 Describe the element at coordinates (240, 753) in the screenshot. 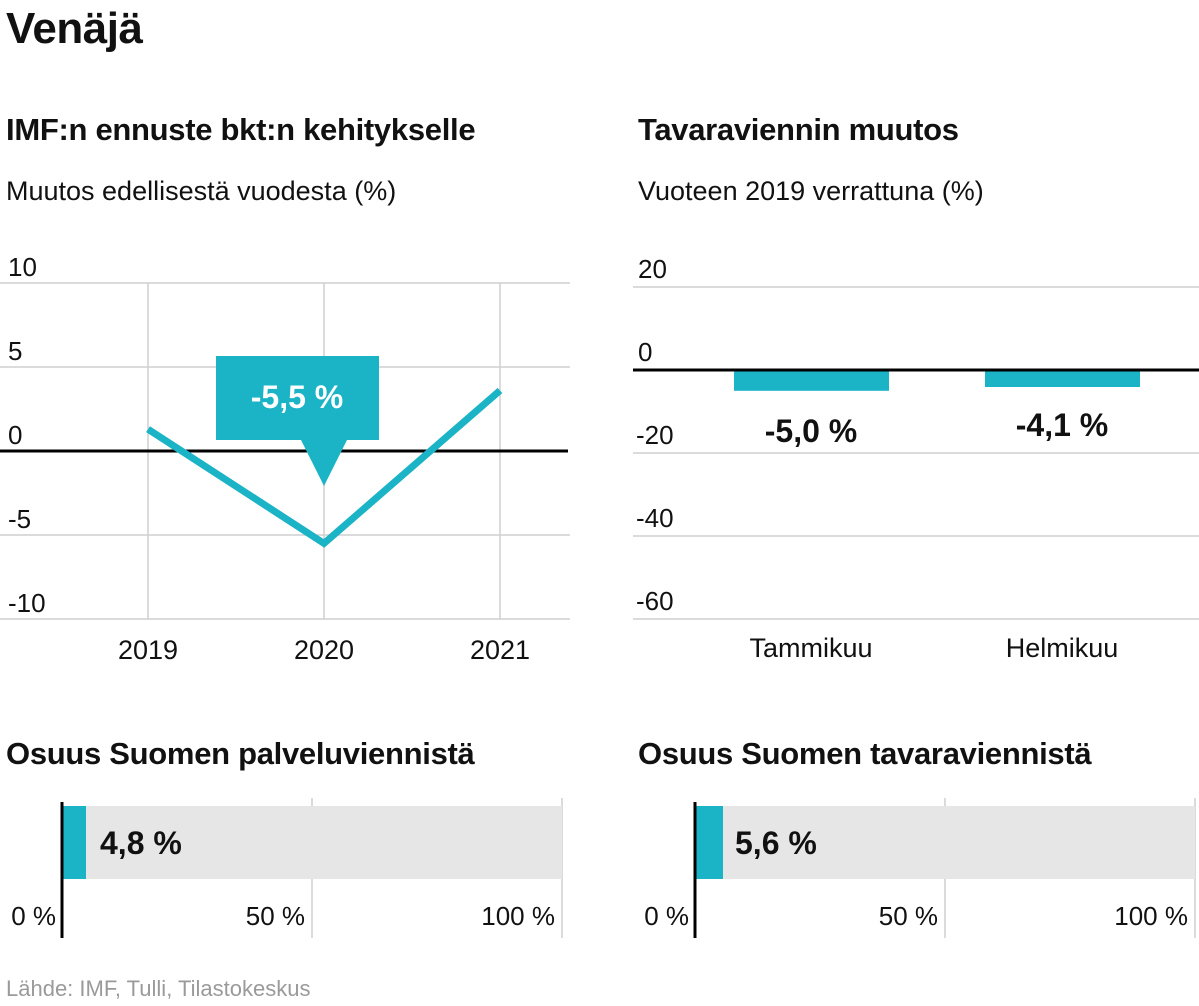

I see `services-share-title: Osuus Suomen palveluviennistä` at that location.